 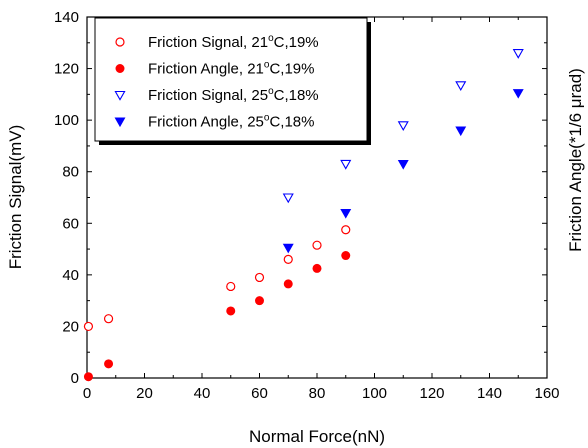 I want to click on y-tick-label: 0, so click(x=75, y=378).